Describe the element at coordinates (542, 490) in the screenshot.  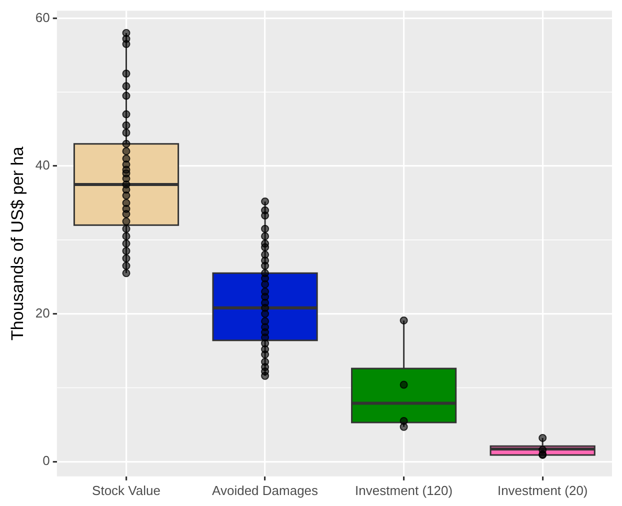
I see `x-tick-label: Investment (20)` at that location.